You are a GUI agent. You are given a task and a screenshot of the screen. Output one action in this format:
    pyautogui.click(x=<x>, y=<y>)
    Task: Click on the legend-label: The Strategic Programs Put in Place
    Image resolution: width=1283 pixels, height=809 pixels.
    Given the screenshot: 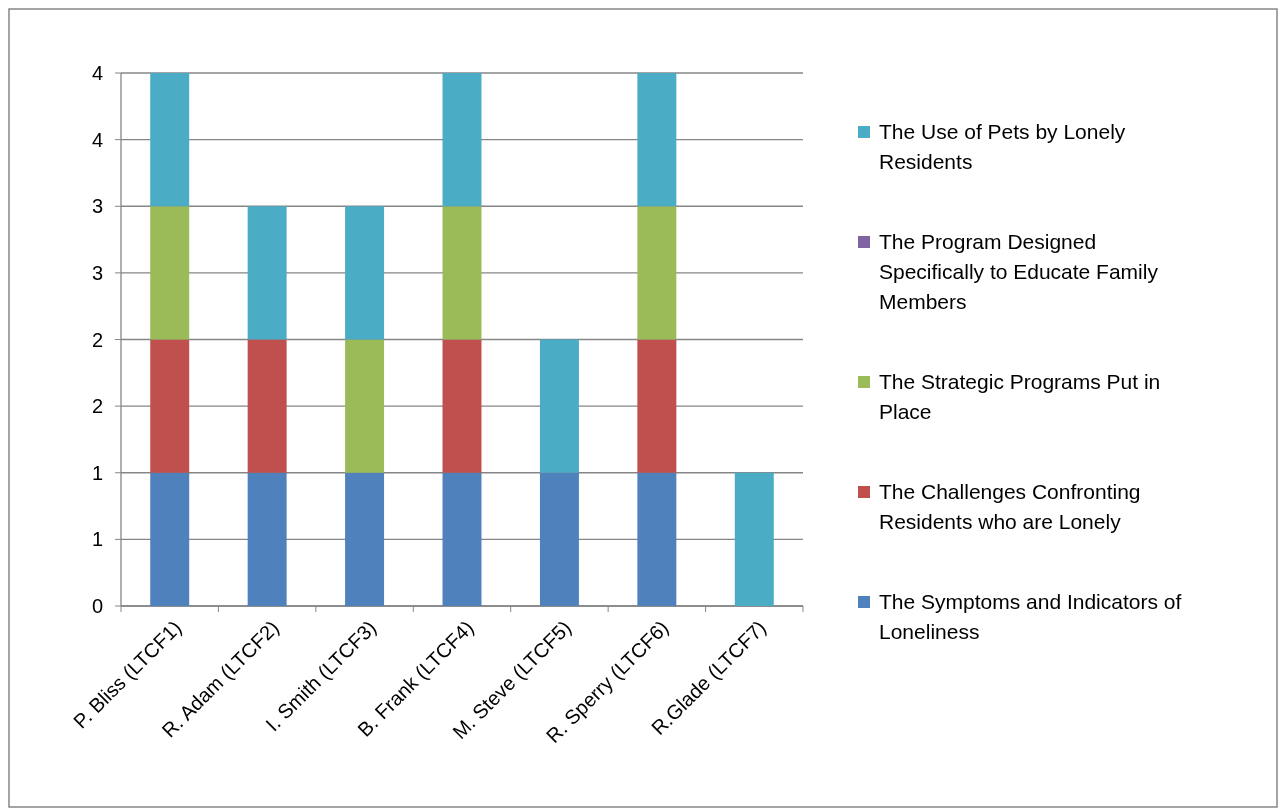 What is the action you would take?
    pyautogui.click(x=1020, y=396)
    